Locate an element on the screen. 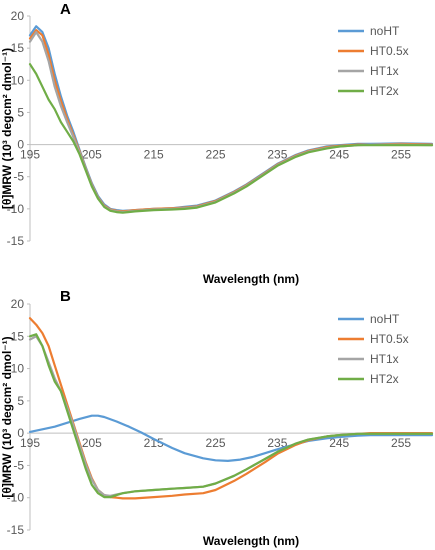 The width and height of the screenshot is (435, 550). panel-letter: B is located at coordinates (65, 296).